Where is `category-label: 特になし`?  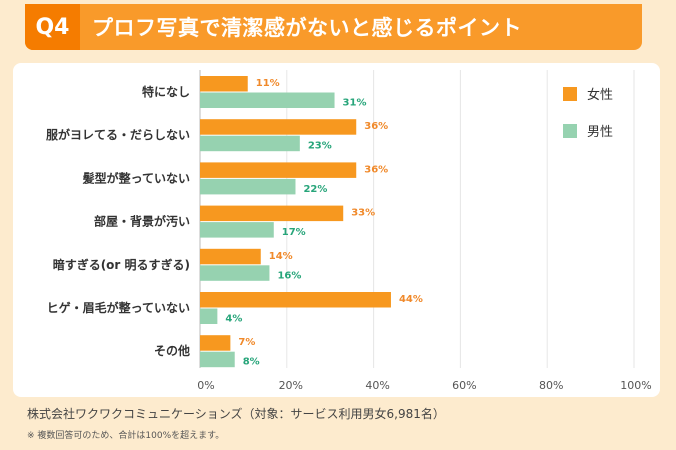 category-label: 特になし is located at coordinates (166, 91).